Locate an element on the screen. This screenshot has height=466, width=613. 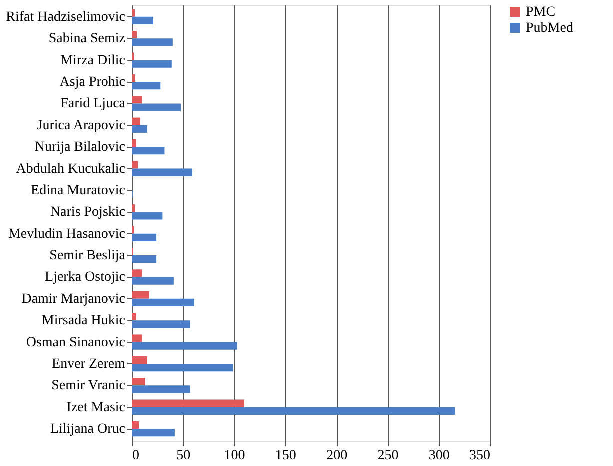
legend-label: PMC is located at coordinates (541, 12).